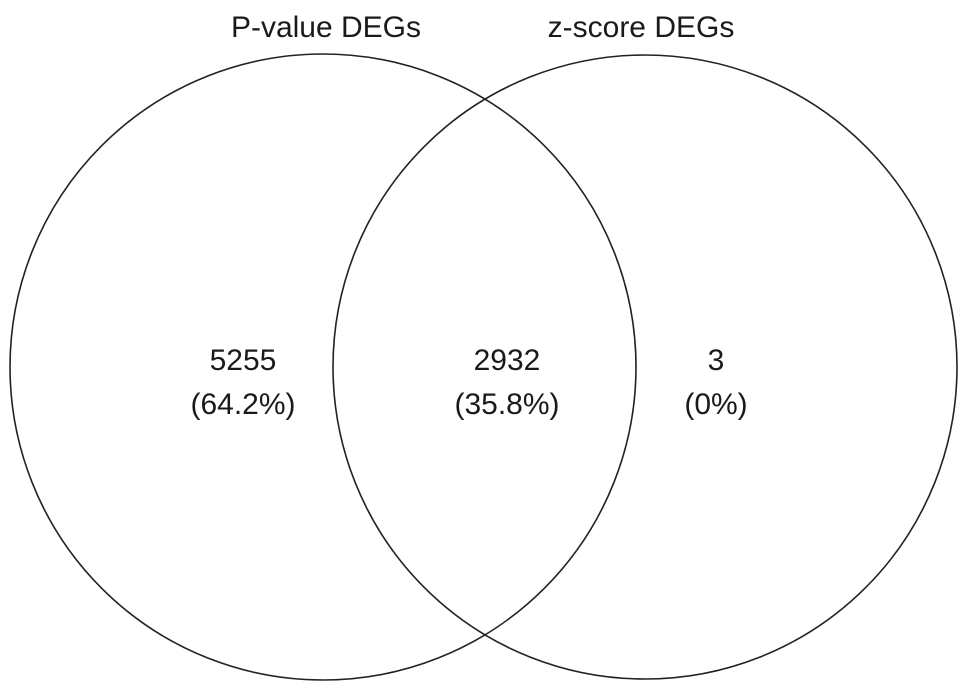 The image size is (969, 696). I want to click on set-label: z-score DEGs, so click(641, 27).